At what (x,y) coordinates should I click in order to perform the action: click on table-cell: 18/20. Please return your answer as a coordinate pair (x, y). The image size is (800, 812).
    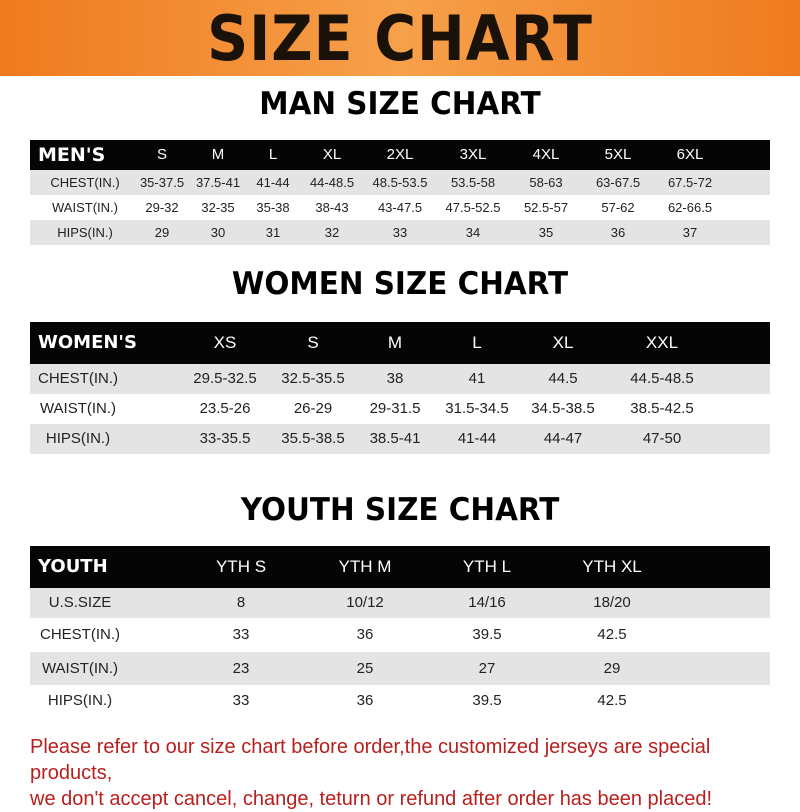
    Looking at the image, I should click on (612, 602).